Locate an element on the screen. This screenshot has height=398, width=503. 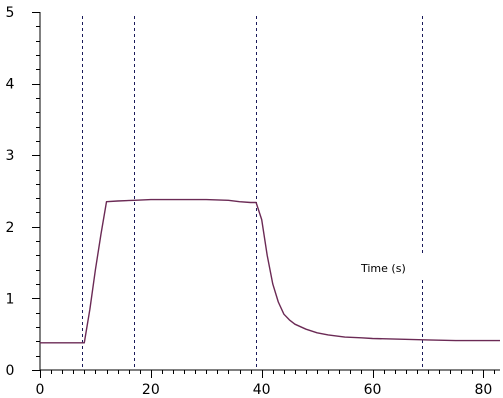
xlabel-background is located at coordinates (391, 266).